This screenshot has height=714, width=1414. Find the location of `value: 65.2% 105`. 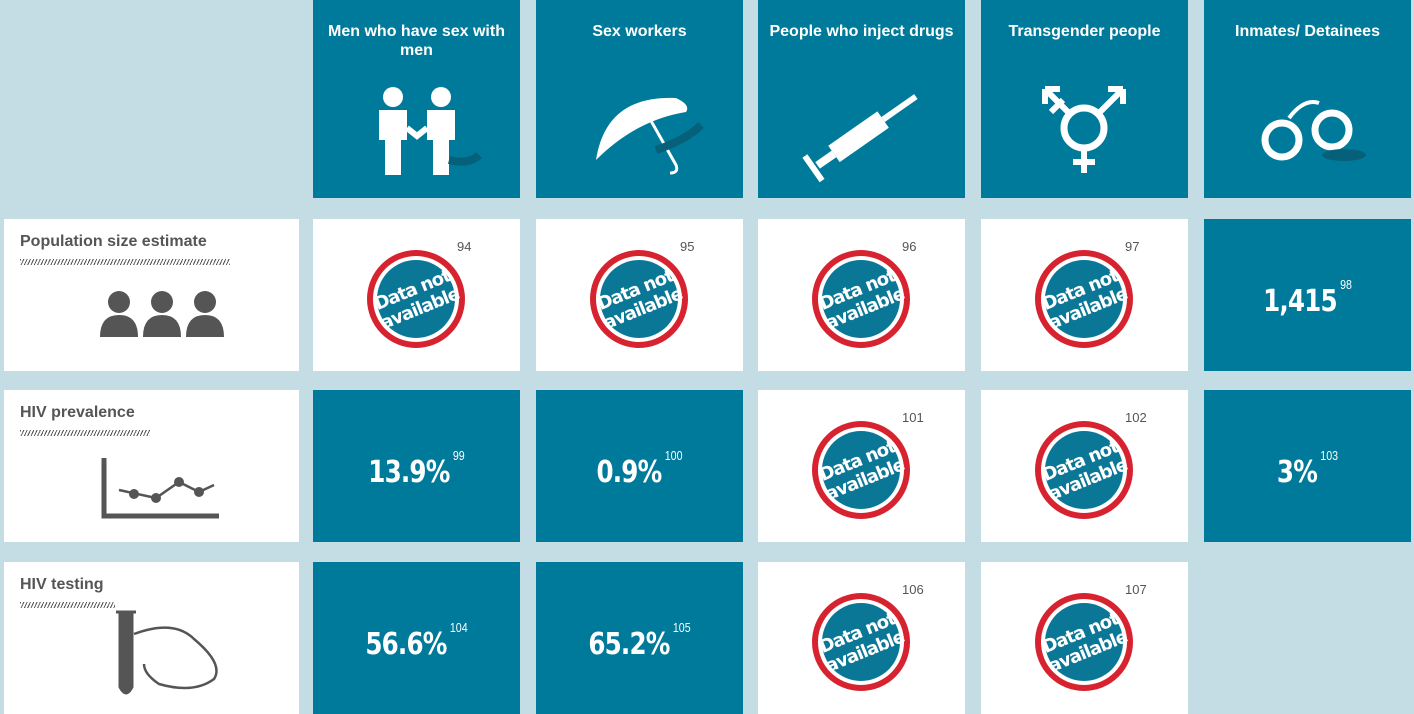

value: 65.2% 105 is located at coordinates (640, 641).